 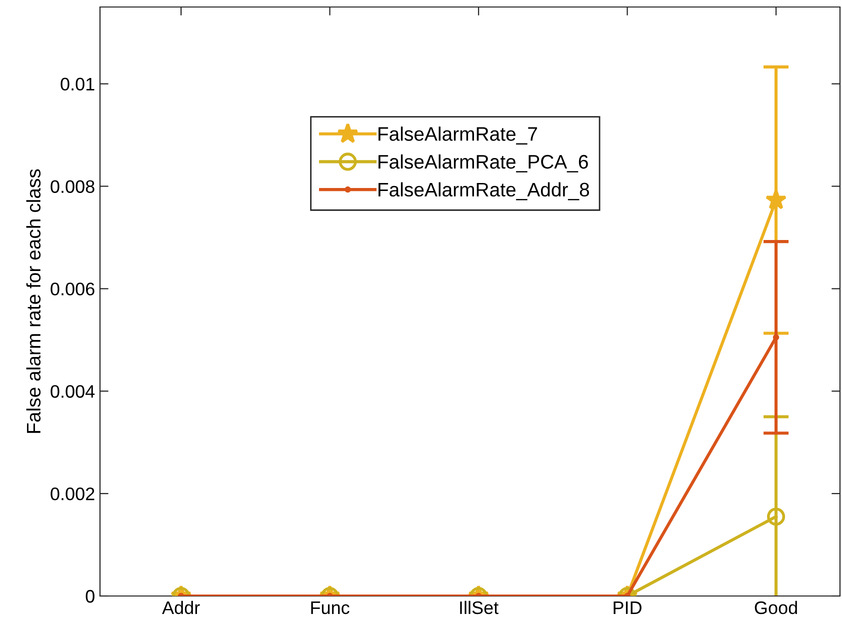 I want to click on y-axis-title: False alarm rate for each class, so click(x=33, y=301).